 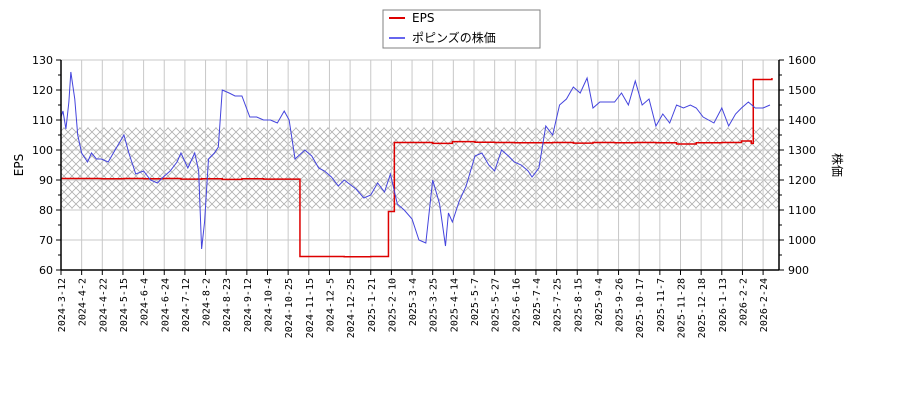 What do you see at coordinates (269, 305) in the screenshot?
I see `x-tick-label: 2024-10-4` at bounding box center [269, 305].